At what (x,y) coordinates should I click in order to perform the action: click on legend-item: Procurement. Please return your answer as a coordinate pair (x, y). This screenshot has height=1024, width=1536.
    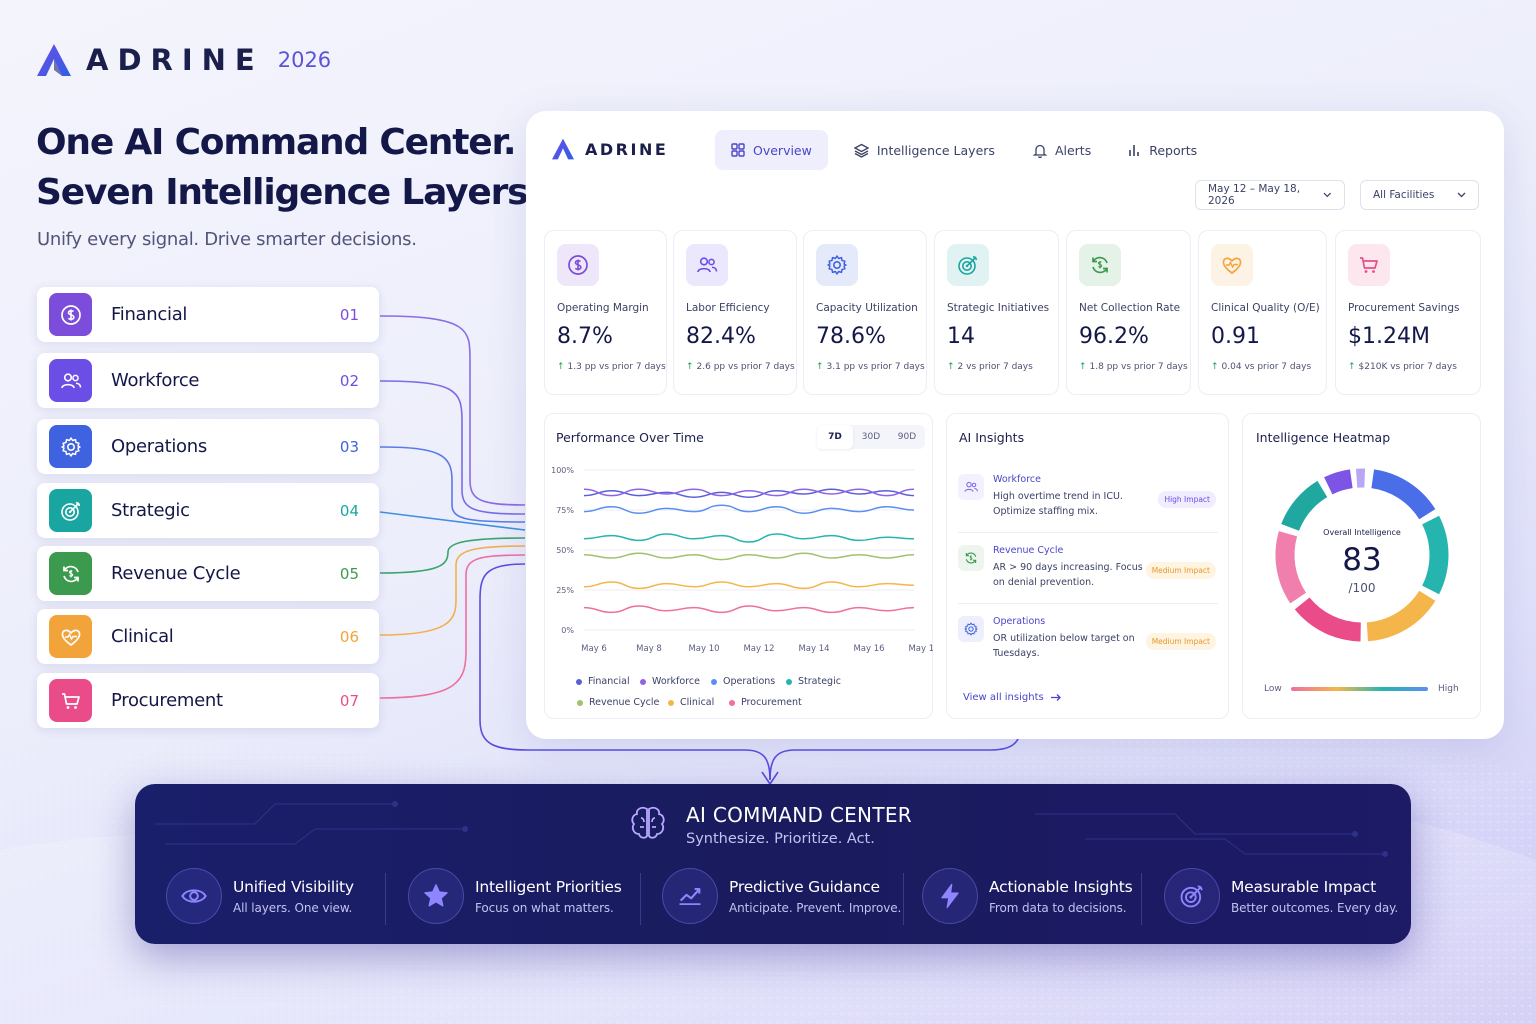
    Looking at the image, I should click on (765, 702).